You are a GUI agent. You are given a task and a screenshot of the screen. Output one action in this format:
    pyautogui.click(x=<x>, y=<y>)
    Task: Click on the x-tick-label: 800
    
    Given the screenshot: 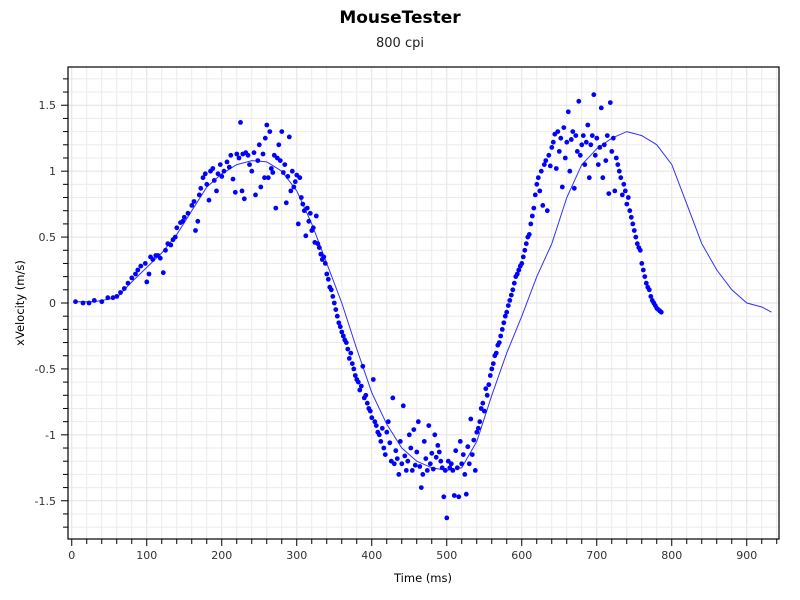 What is the action you would take?
    pyautogui.click(x=671, y=555)
    